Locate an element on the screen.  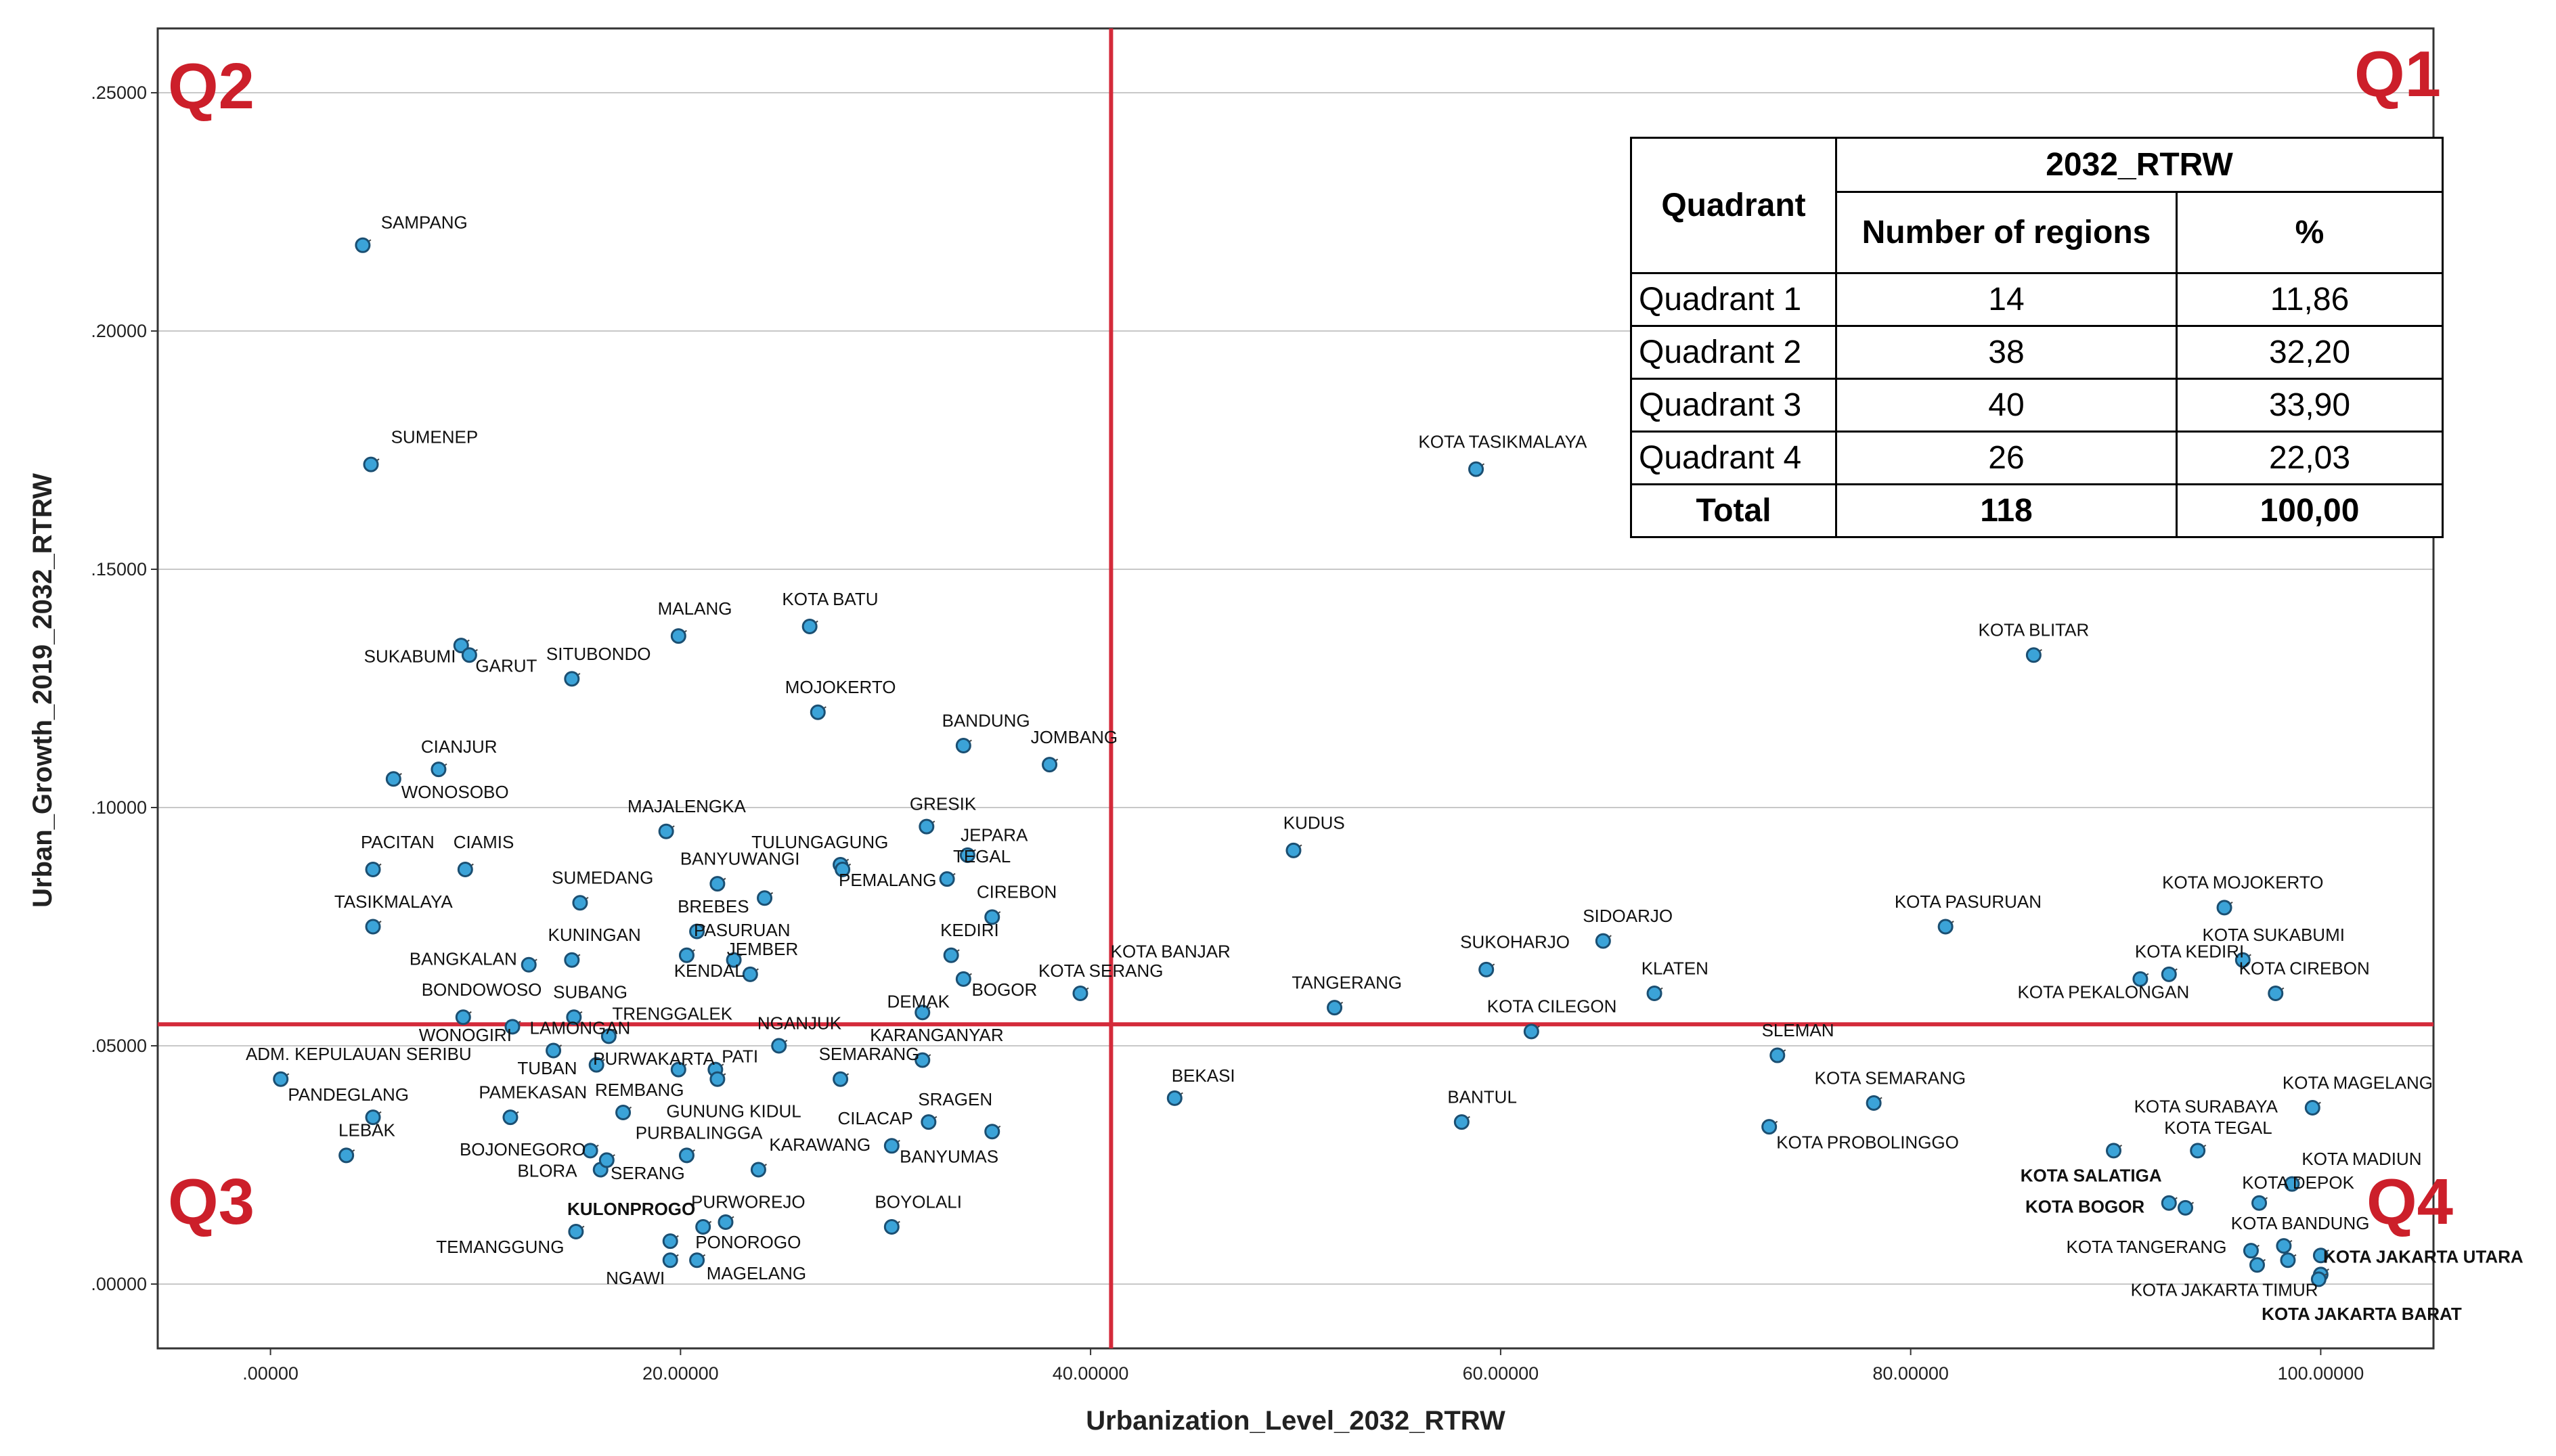
point-label: TULUNGAGUNG is located at coordinates (819, 842).